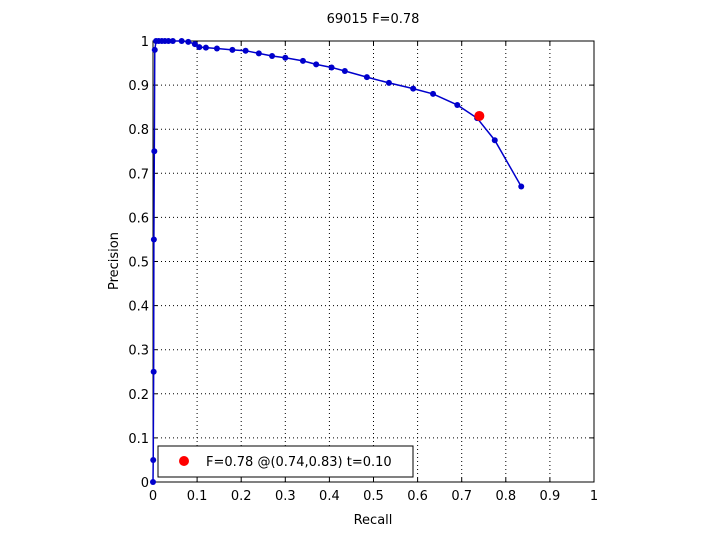 The width and height of the screenshot is (720, 540). I want to click on y-tick-label: 0.2, so click(138, 395).